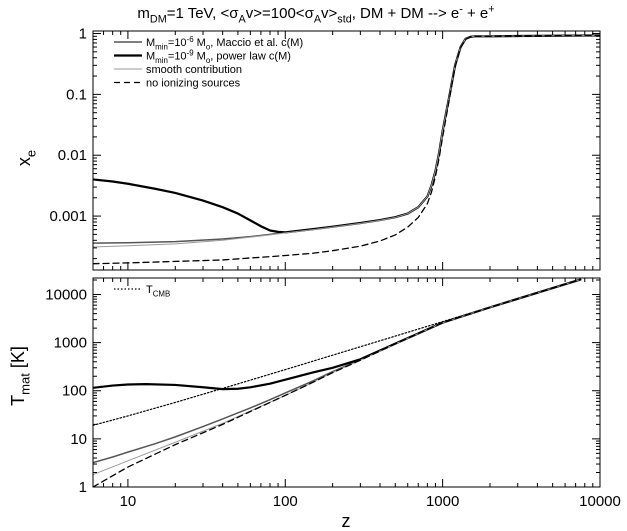  What do you see at coordinates (191, 39) in the screenshot?
I see `text-run: -6` at bounding box center [191, 39].